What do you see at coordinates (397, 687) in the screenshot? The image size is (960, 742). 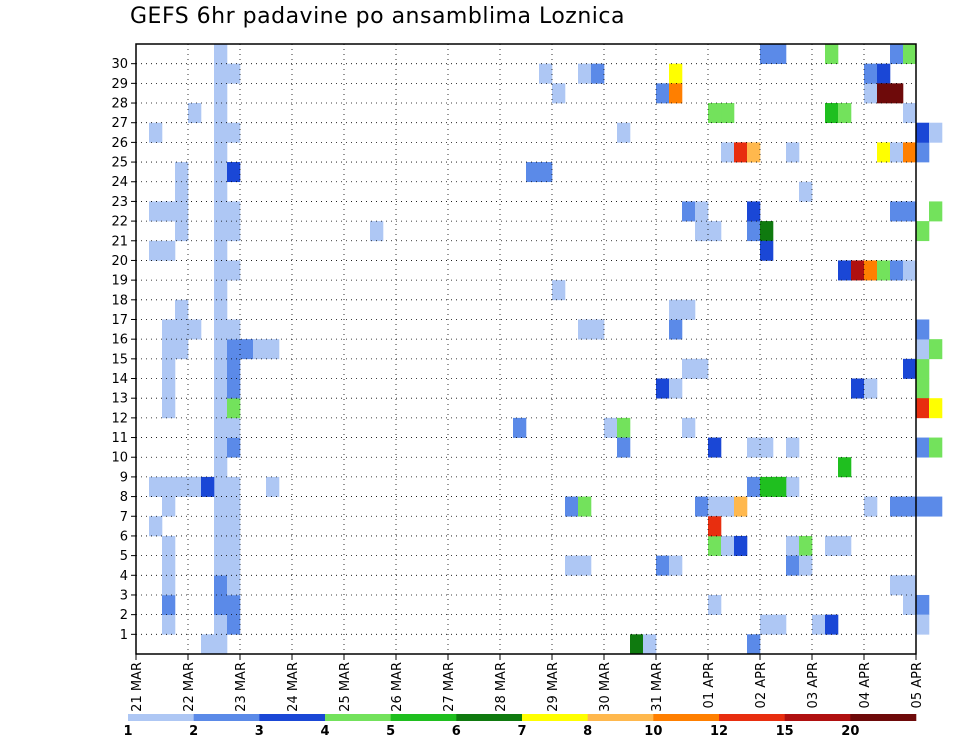 I see `x-tick-label: 26 MAR` at bounding box center [397, 687].